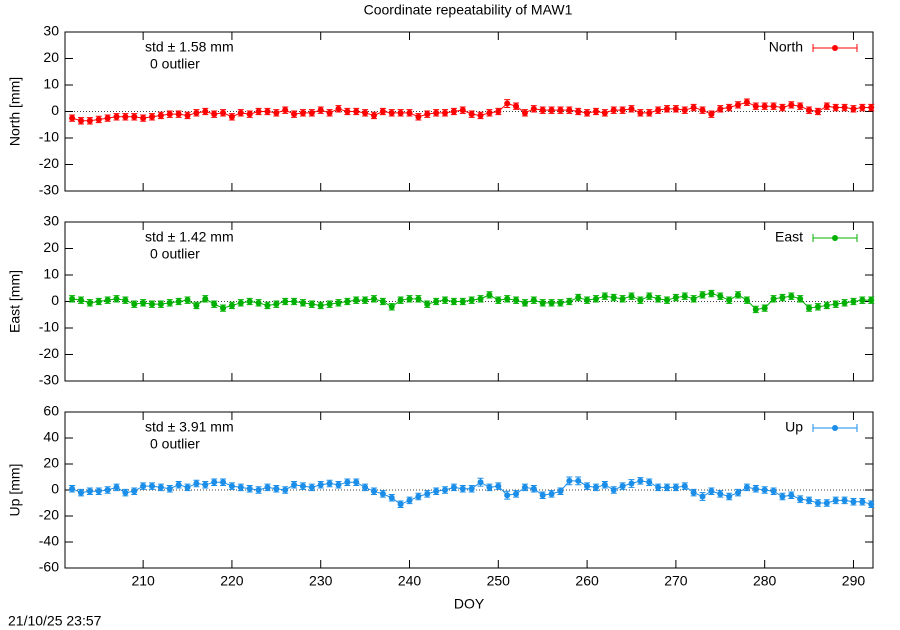  I want to click on y-tick-label: -10, so click(49, 327).